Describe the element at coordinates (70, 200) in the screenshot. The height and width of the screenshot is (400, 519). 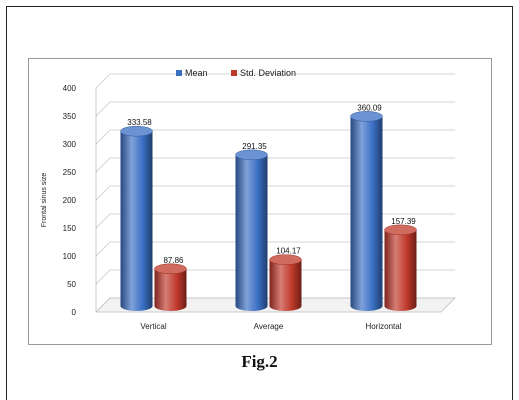
I see `y-tick-label: 200` at that location.